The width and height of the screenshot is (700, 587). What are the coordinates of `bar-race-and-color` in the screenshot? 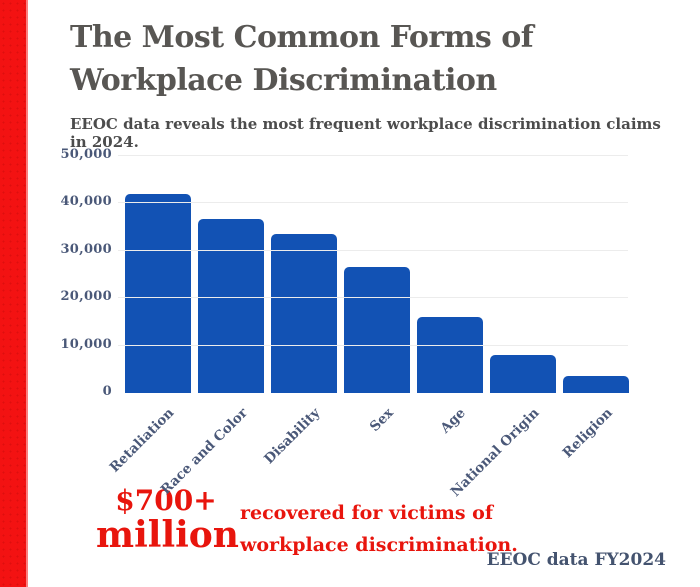 It's located at (231, 305).